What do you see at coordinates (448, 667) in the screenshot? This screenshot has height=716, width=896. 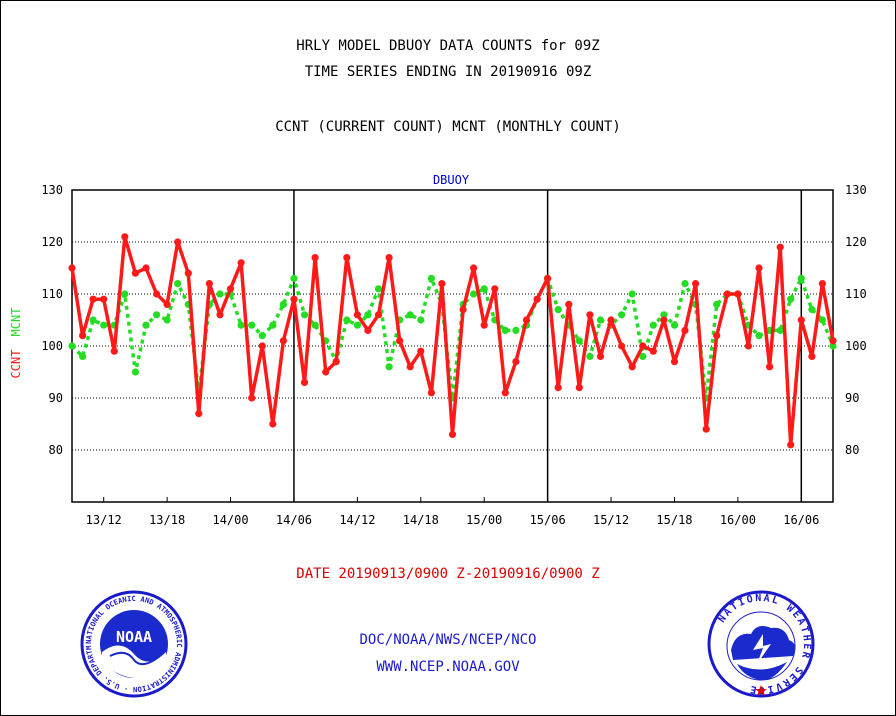 I see `ncep-link: WWW.NCEP.NOAA.GOV` at bounding box center [448, 667].